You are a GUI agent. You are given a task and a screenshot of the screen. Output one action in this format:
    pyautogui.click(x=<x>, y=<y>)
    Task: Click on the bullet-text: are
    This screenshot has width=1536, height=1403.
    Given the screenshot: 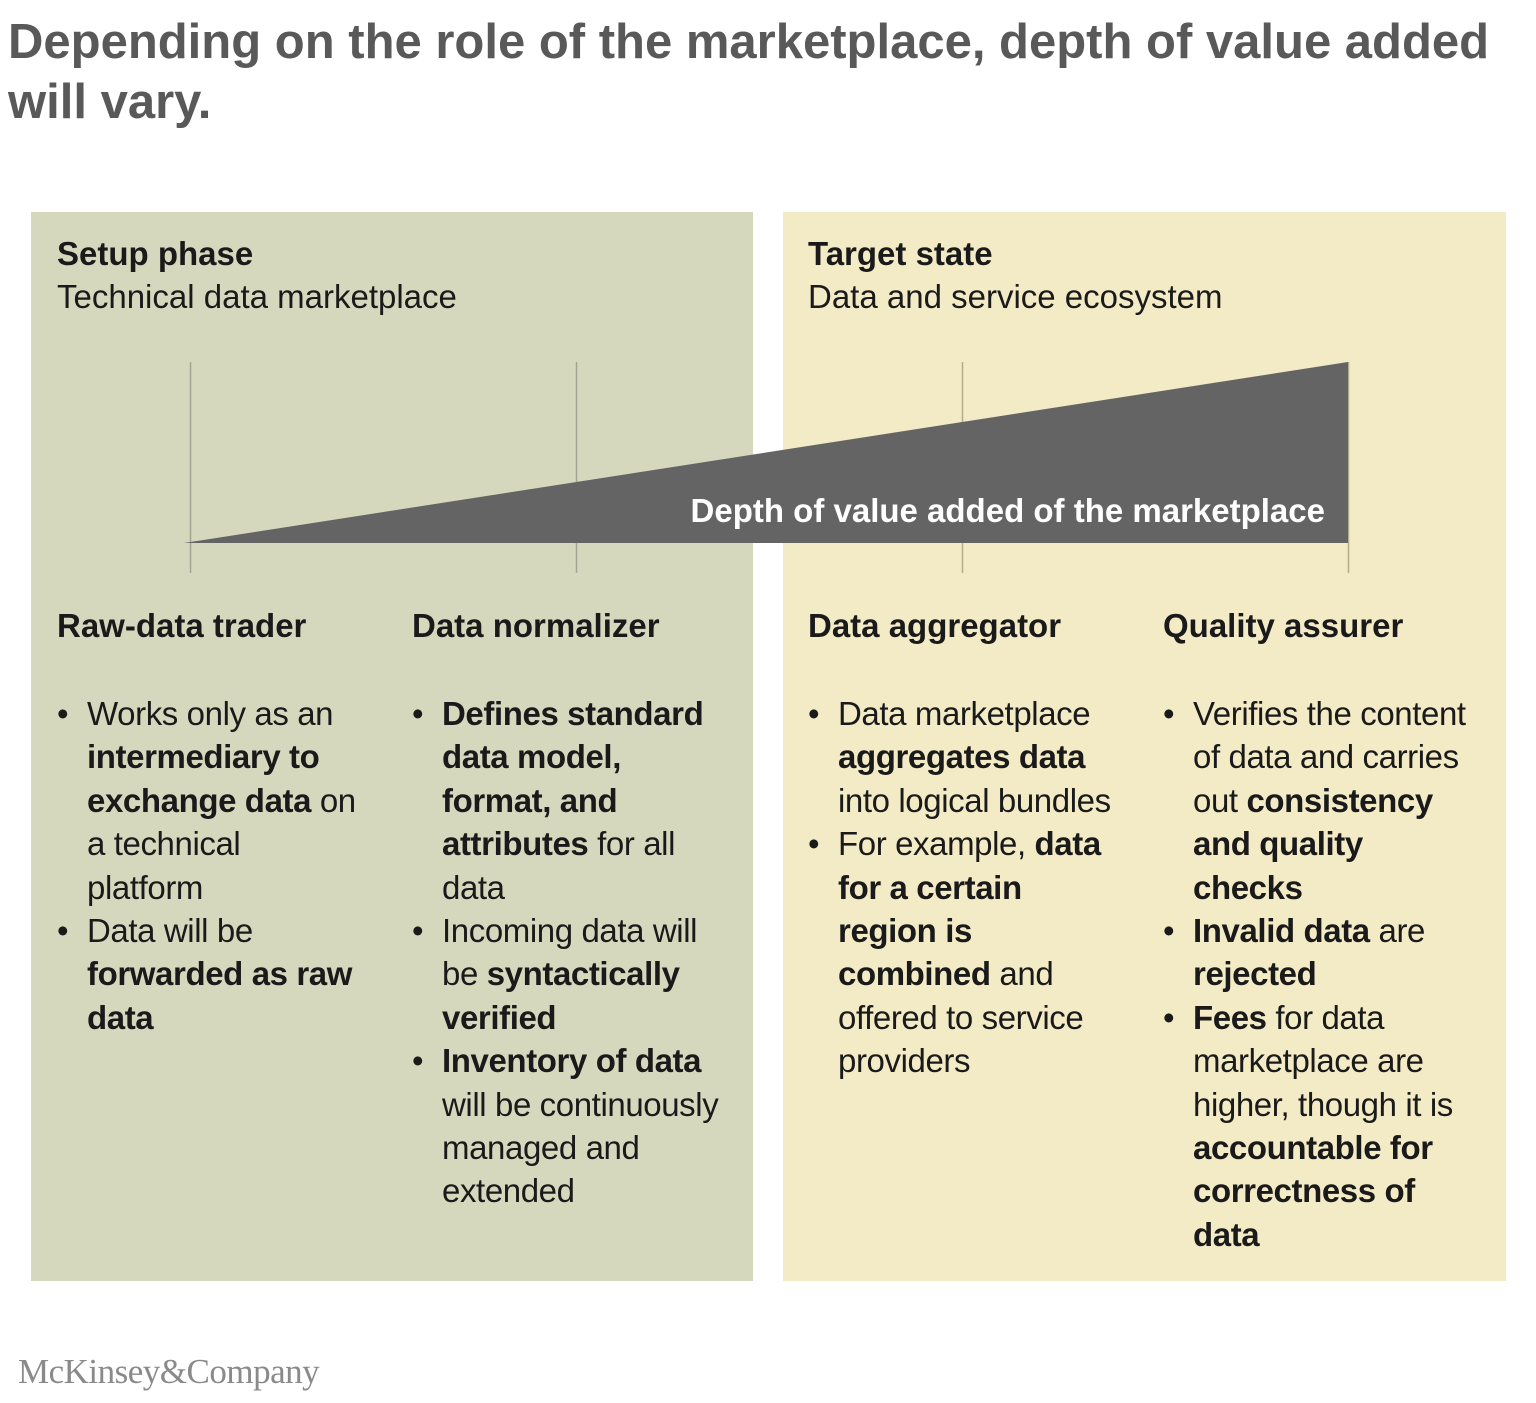 What is the action you would take?
    pyautogui.click(x=1397, y=931)
    